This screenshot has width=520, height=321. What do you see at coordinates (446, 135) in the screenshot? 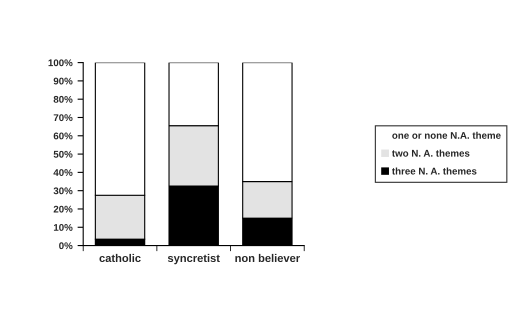
I see `text: one or none N.A. theme` at bounding box center [446, 135].